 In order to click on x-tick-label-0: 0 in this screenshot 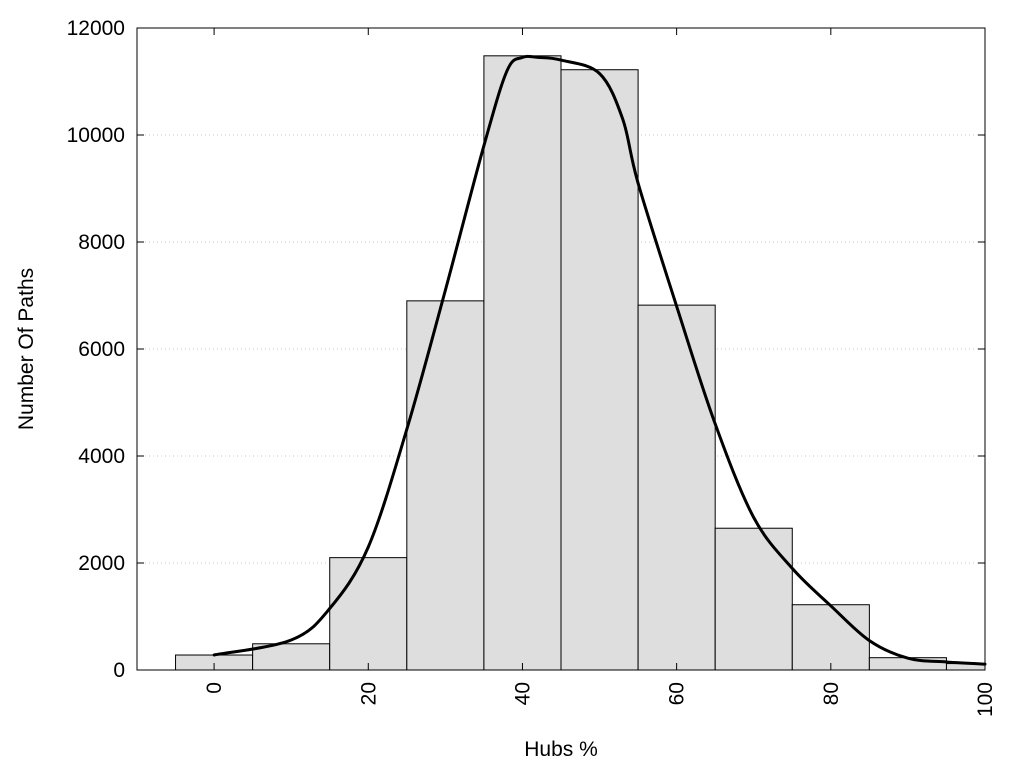, I will do `click(214, 688)`.